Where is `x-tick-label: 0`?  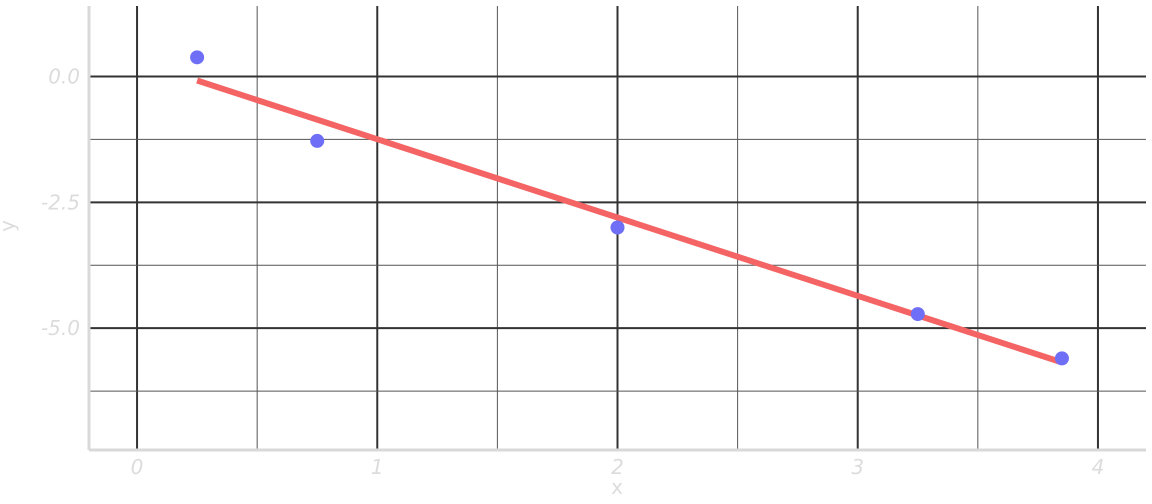
x-tick-label: 0 is located at coordinates (137, 467).